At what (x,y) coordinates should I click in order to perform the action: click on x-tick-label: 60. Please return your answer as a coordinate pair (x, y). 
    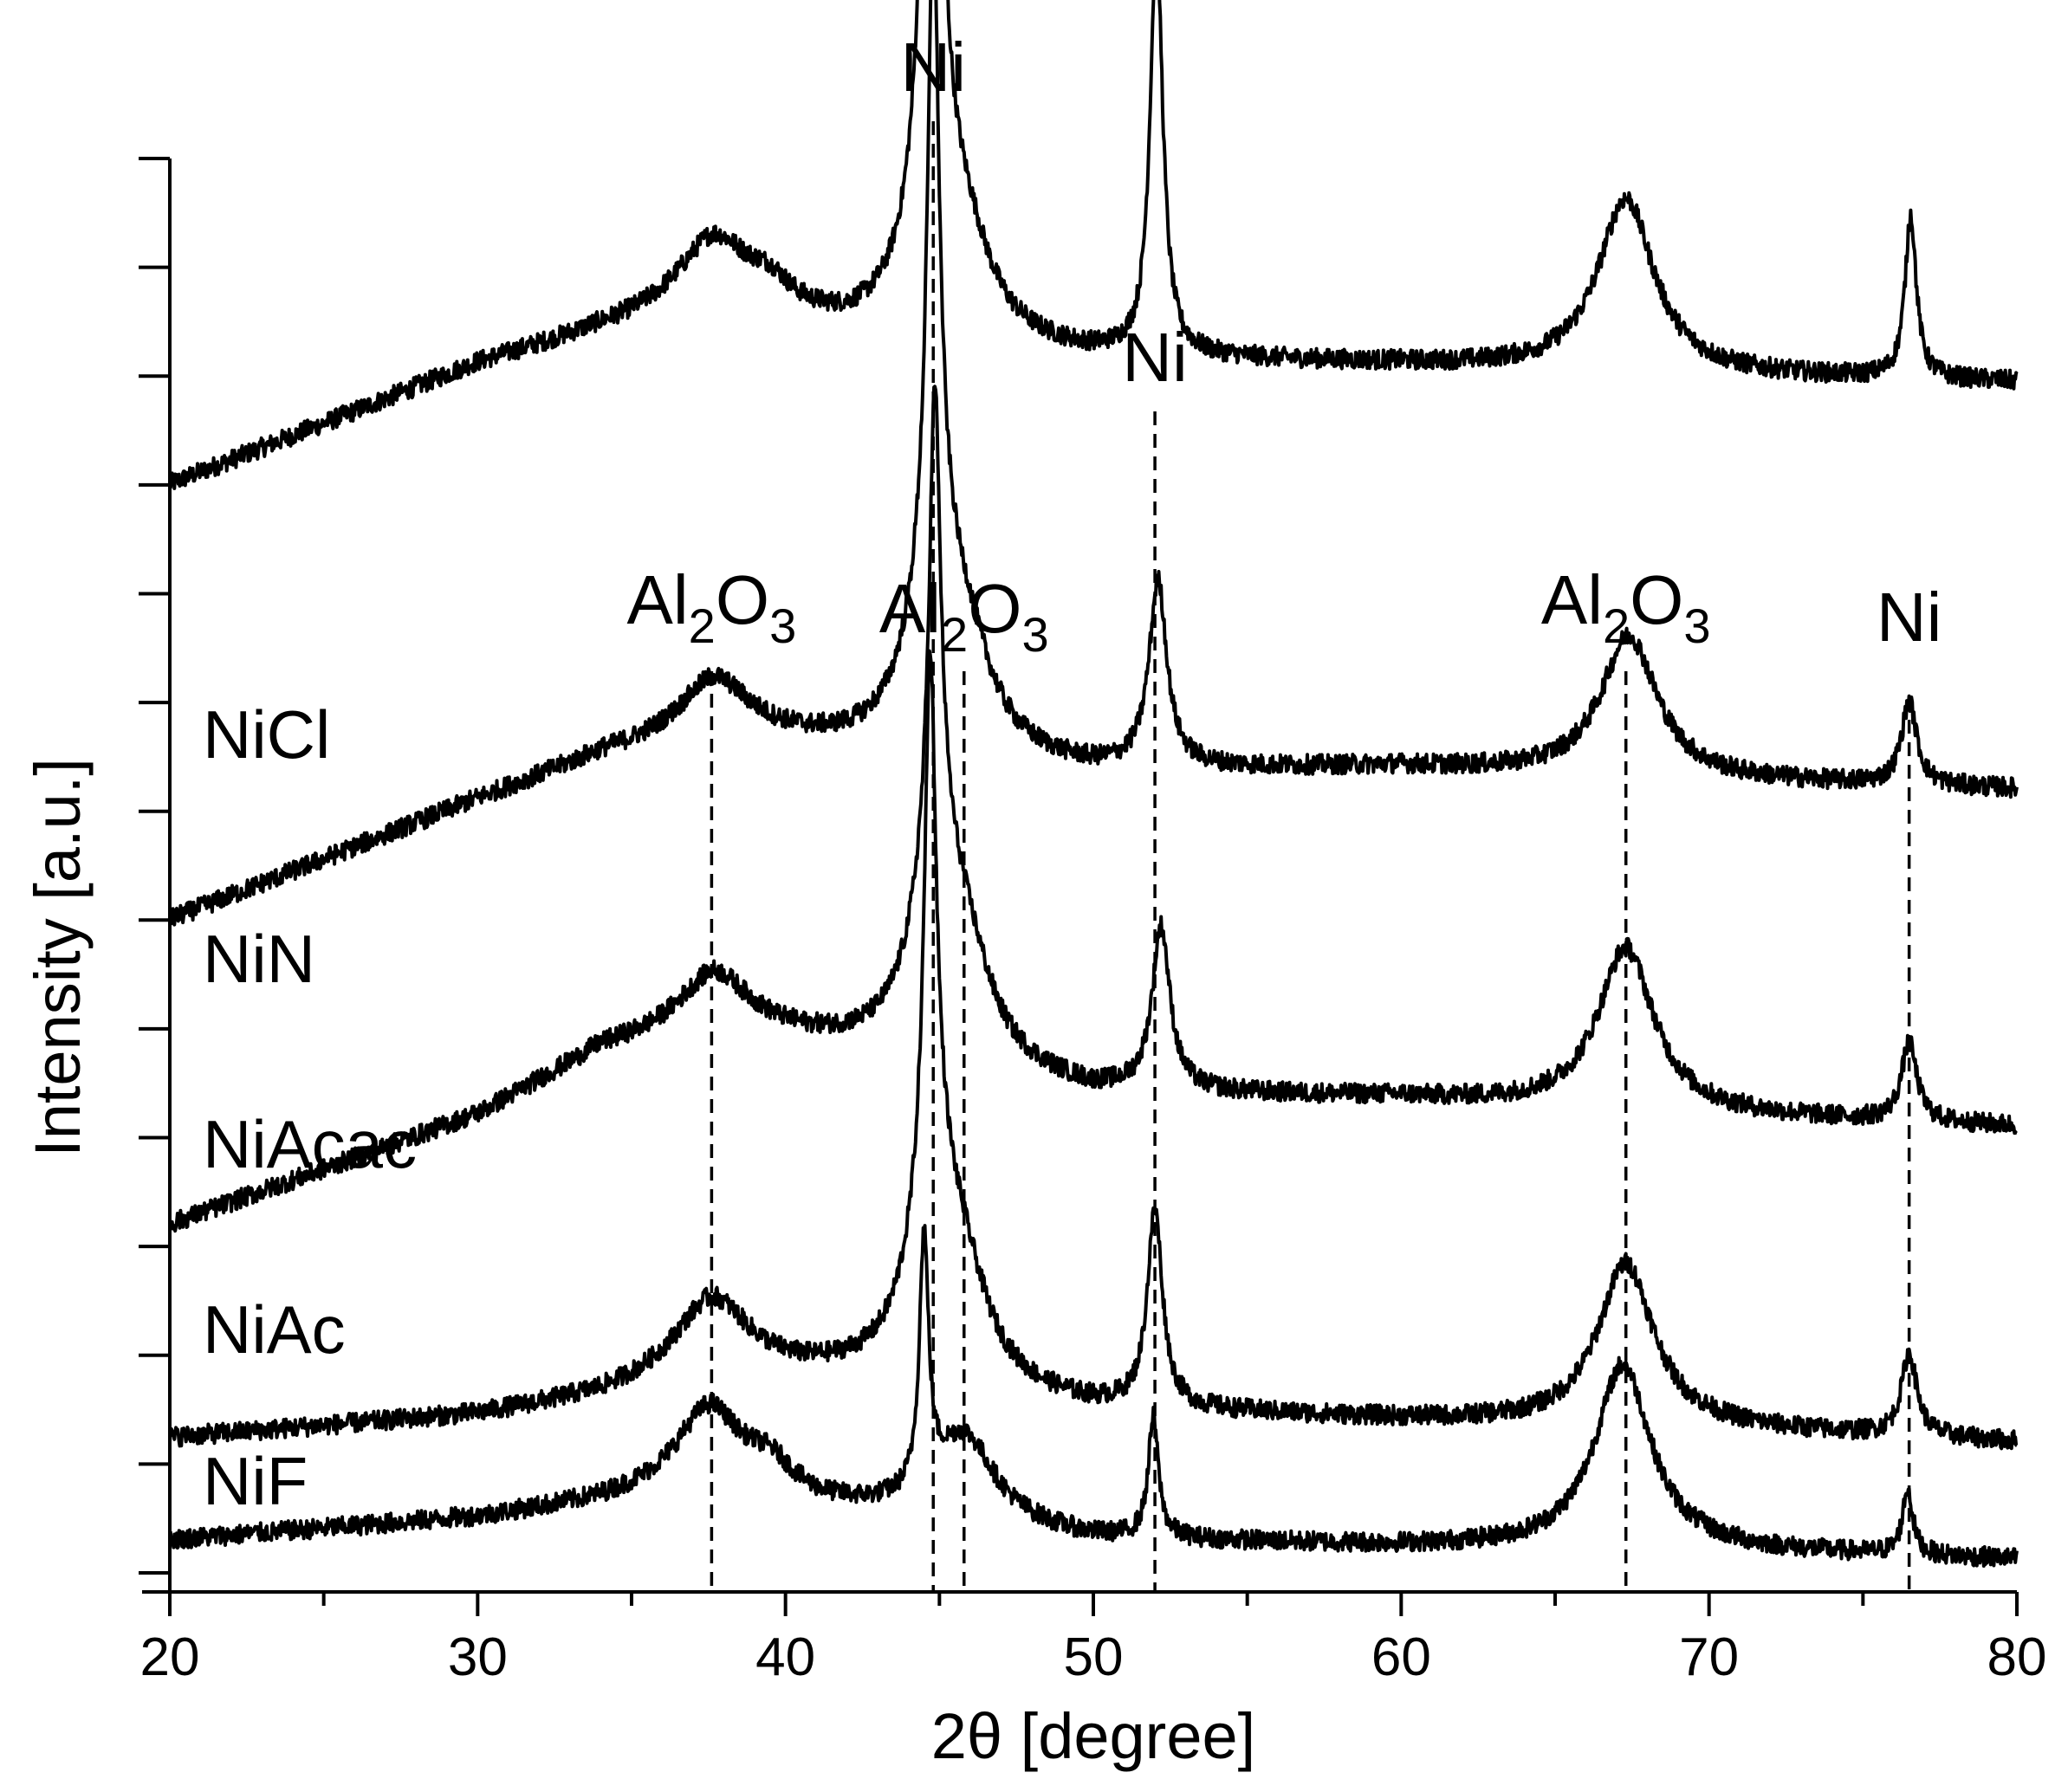
    Looking at the image, I should click on (1401, 1657).